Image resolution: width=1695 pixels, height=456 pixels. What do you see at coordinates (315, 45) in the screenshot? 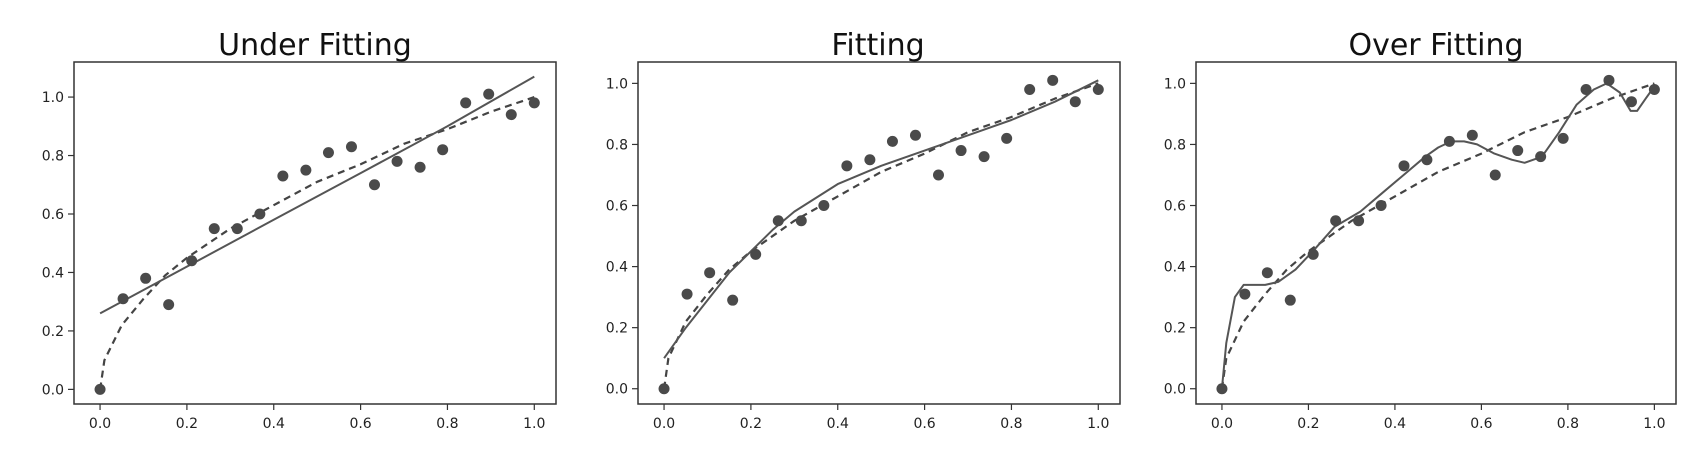
I see `panel-title: Under Fitting` at bounding box center [315, 45].